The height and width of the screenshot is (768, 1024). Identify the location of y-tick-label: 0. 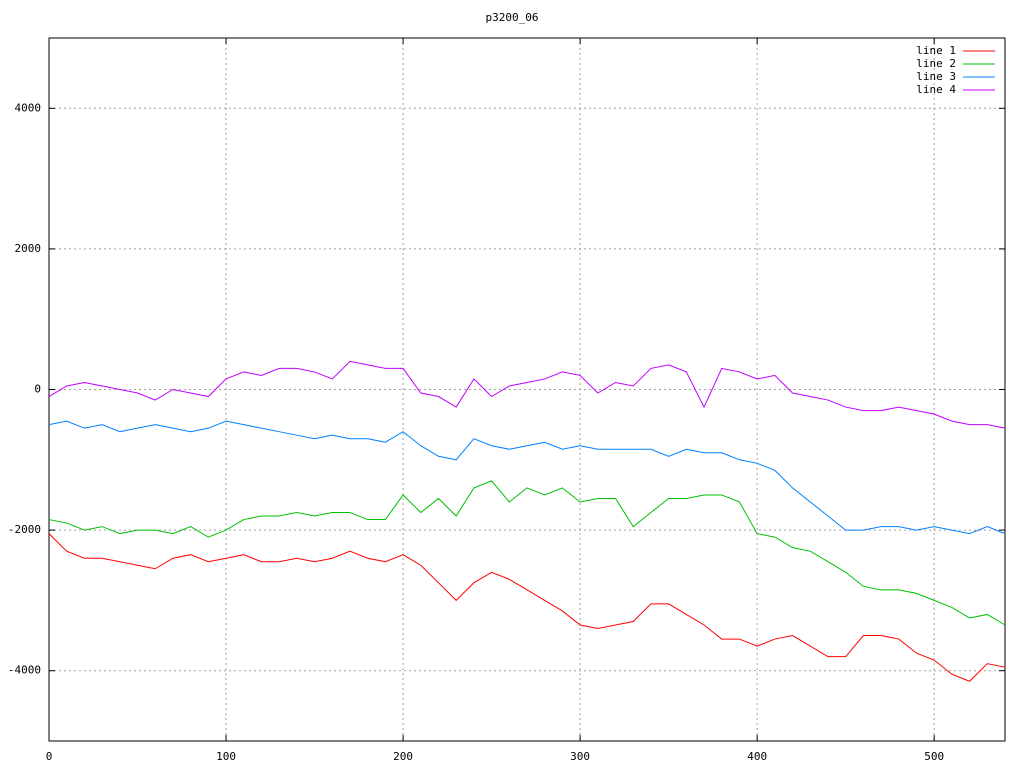
(37, 389).